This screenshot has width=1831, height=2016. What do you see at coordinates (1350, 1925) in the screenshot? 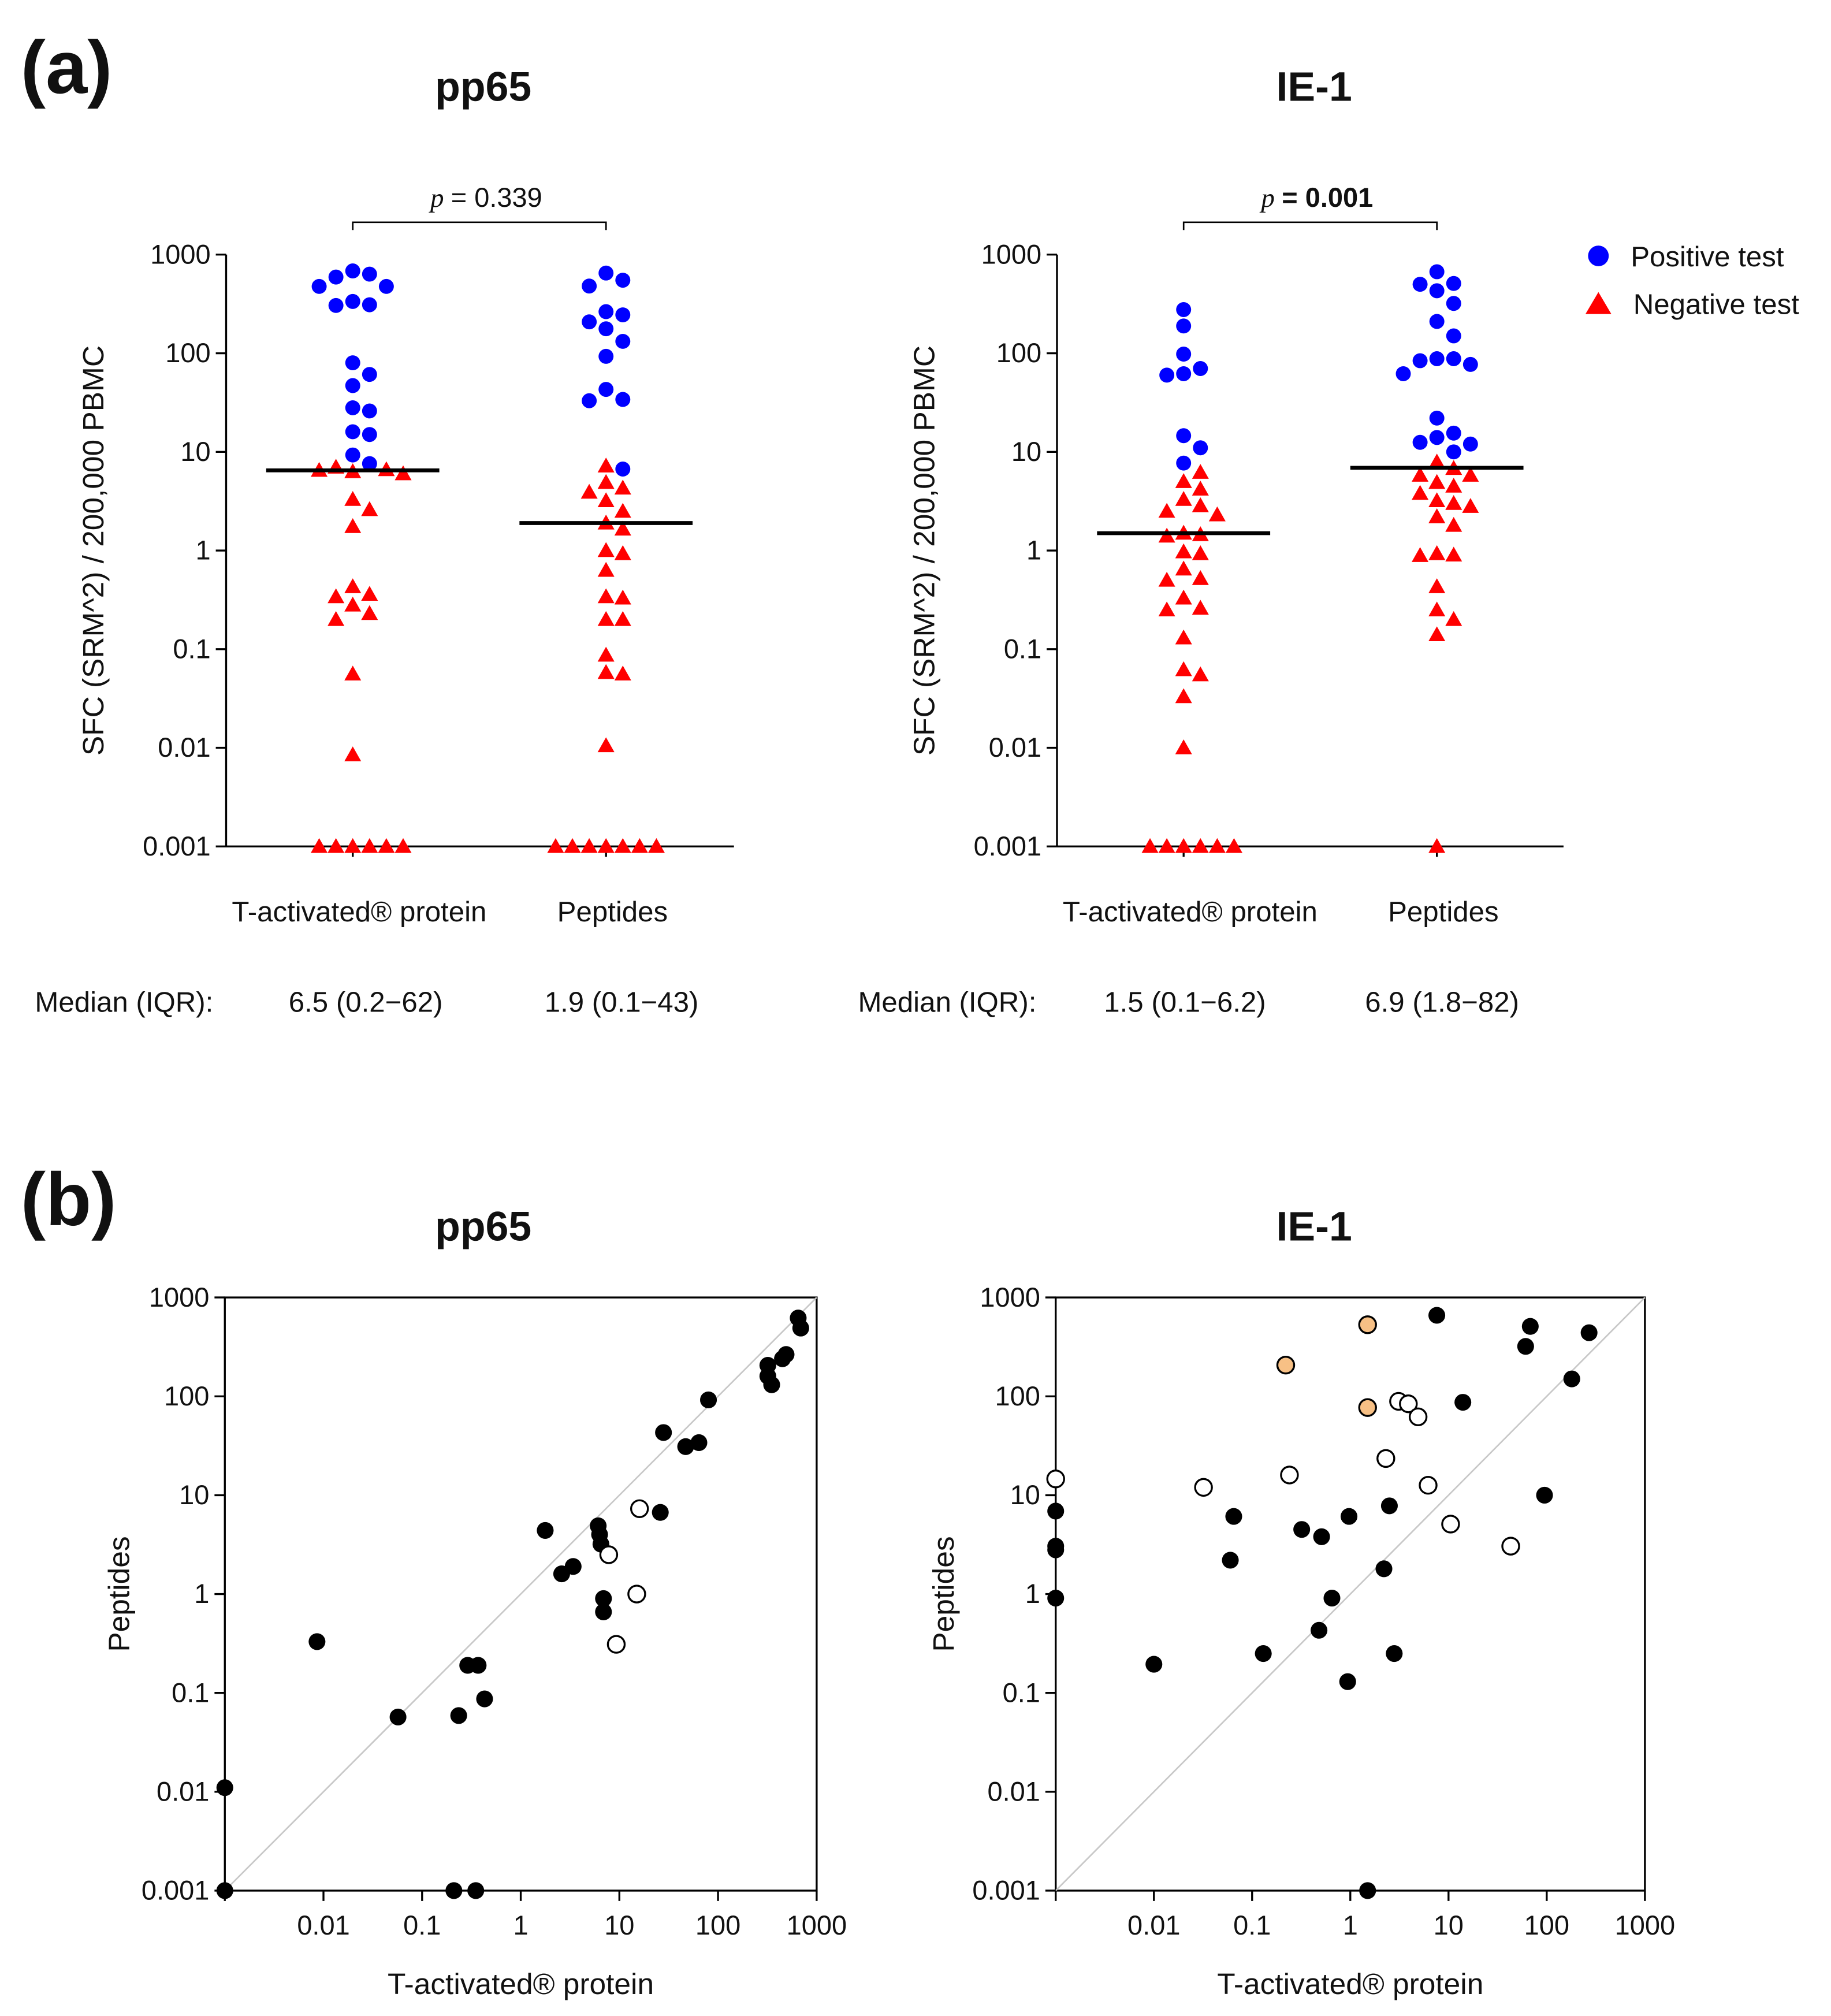
I see `x-tick-label: 1` at bounding box center [1350, 1925].